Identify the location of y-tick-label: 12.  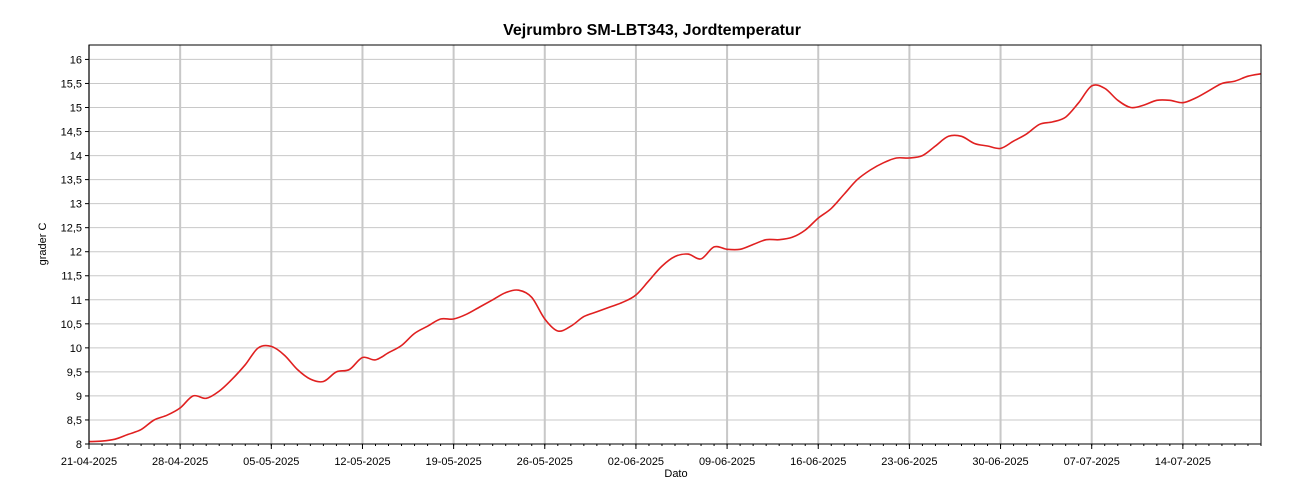
(76, 253).